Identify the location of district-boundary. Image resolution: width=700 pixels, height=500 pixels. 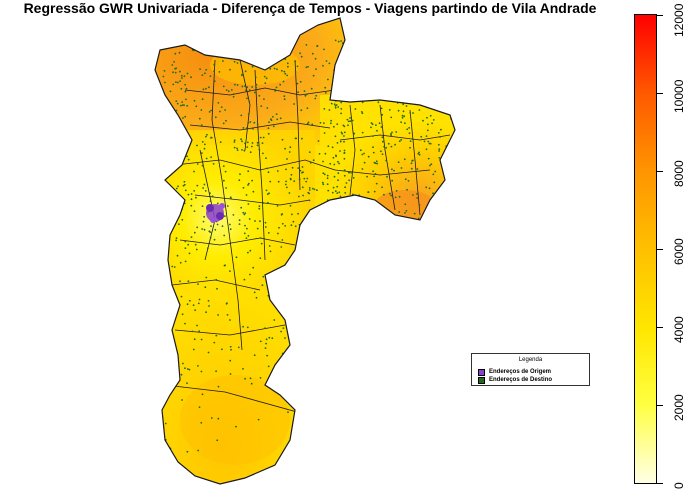
(260, 126).